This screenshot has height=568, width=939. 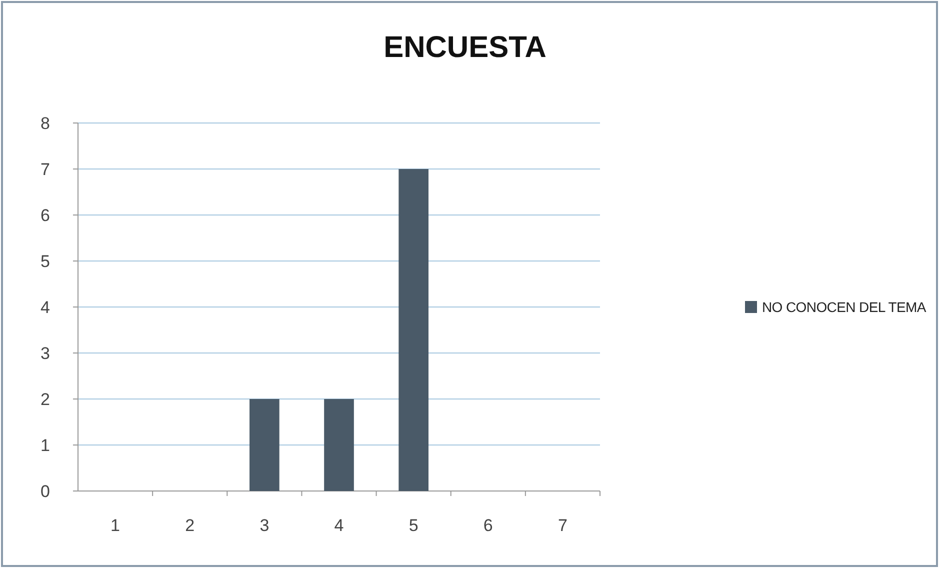 What do you see at coordinates (339, 525) in the screenshot?
I see `x-tick-label: 4` at bounding box center [339, 525].